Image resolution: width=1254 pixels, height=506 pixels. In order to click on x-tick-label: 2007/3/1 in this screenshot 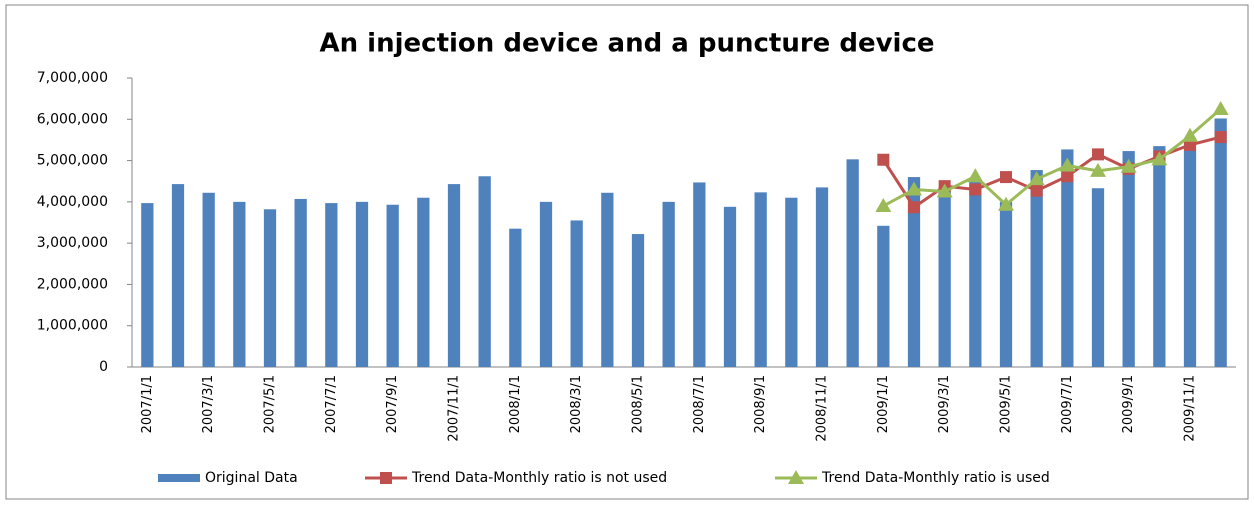, I will do `click(208, 404)`.